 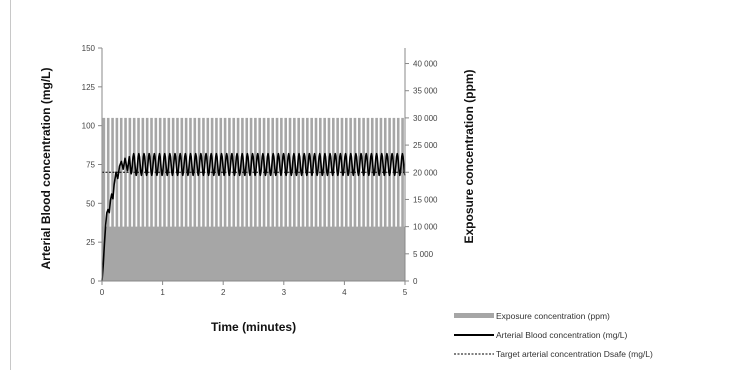 I want to click on y-right-tick-label: 0, so click(x=415, y=281).